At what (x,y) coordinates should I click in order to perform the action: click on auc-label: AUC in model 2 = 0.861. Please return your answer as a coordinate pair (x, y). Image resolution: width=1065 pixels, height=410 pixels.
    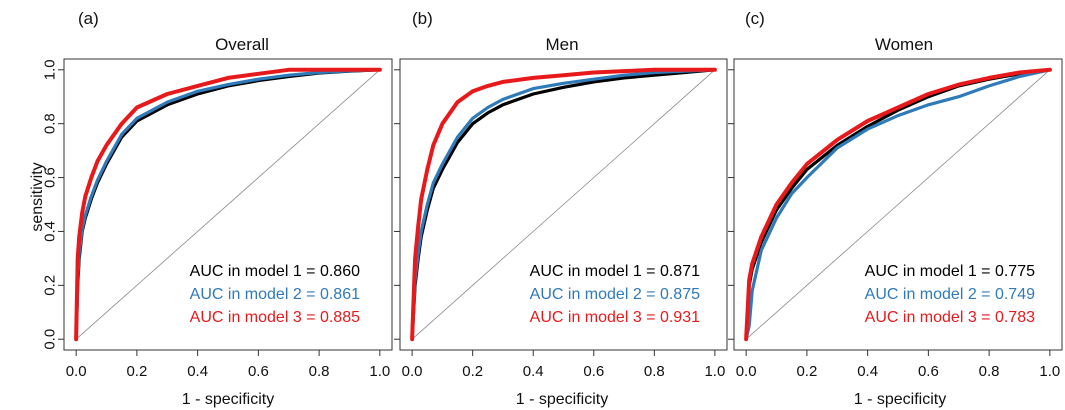
    Looking at the image, I should click on (275, 294).